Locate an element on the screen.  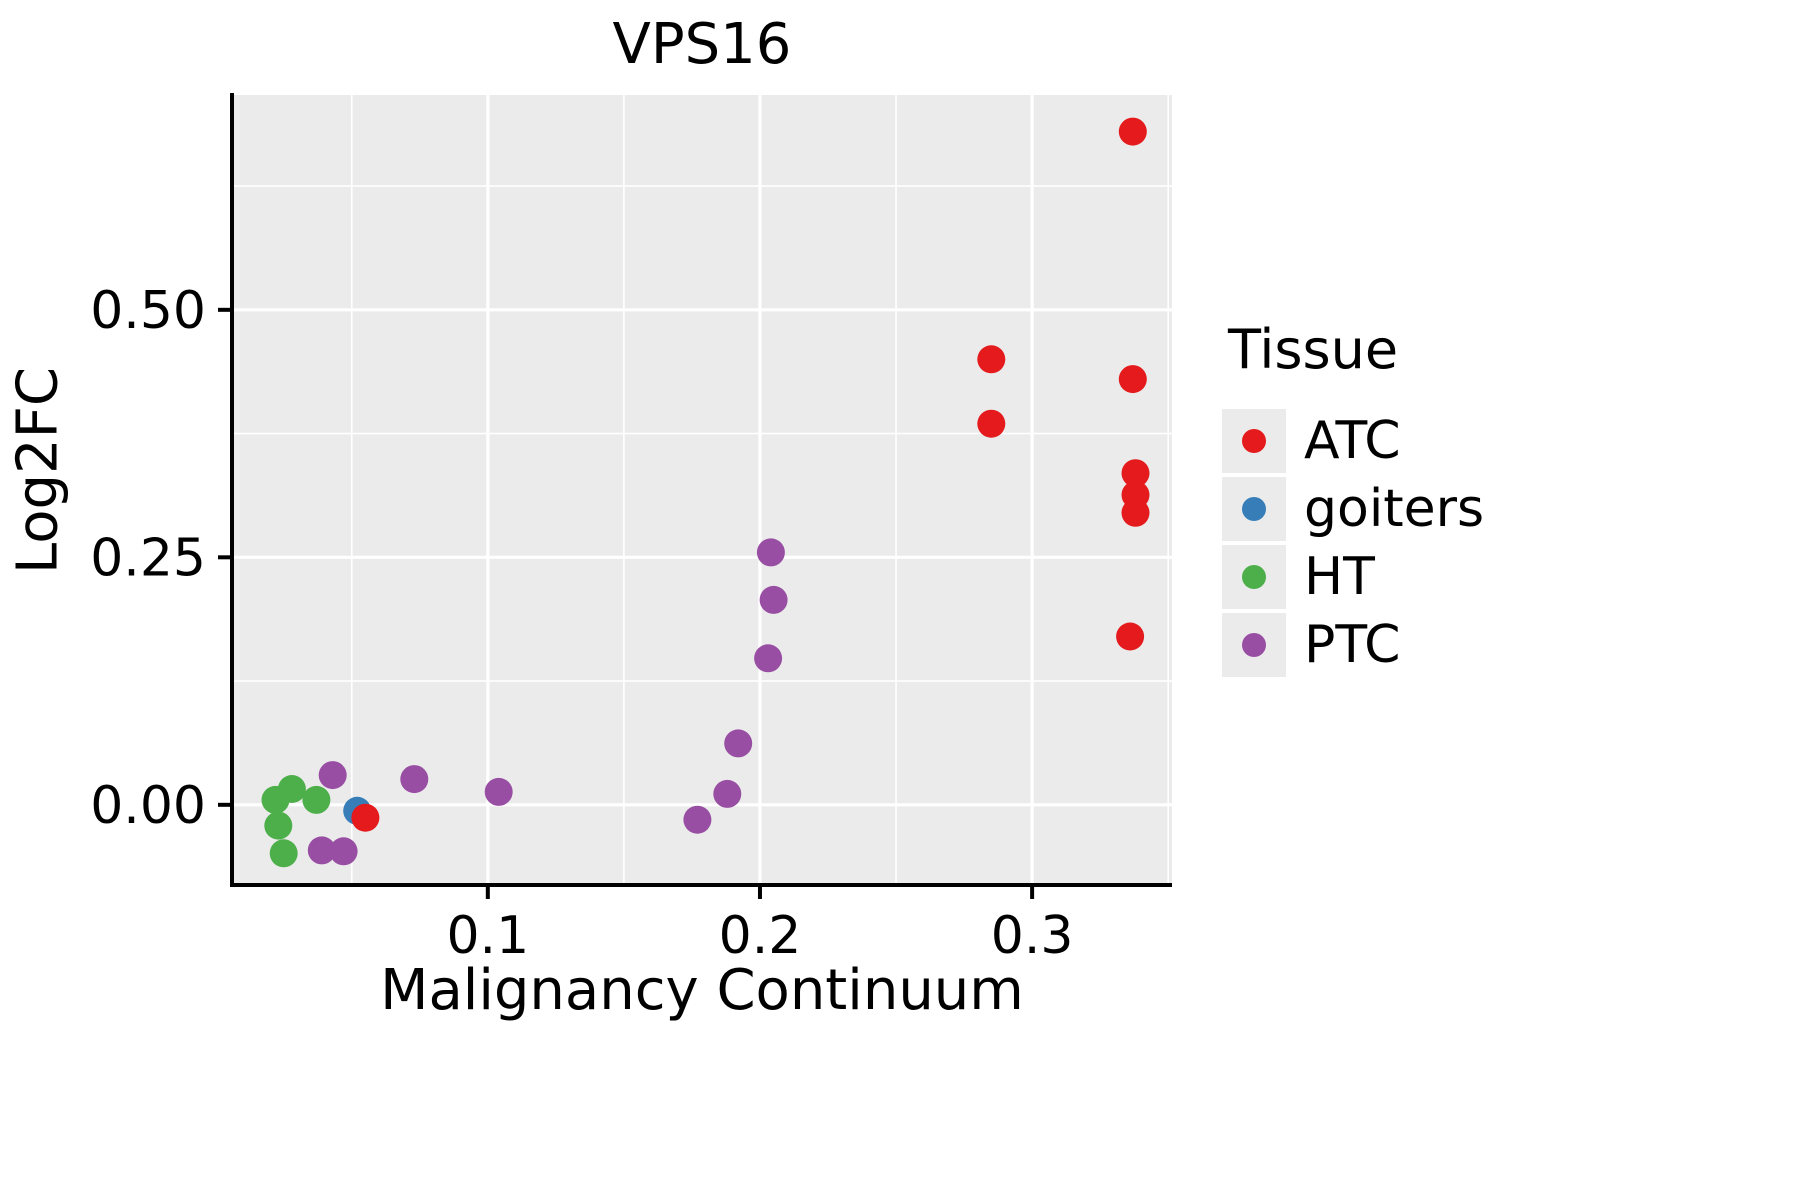
legend-label: ATC is located at coordinates (1352, 441).